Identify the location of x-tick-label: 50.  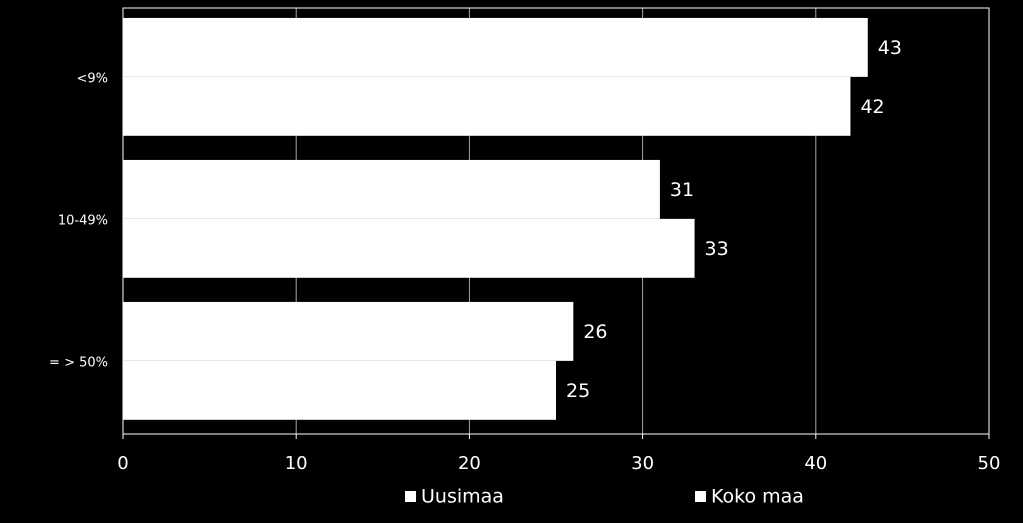
(989, 463).